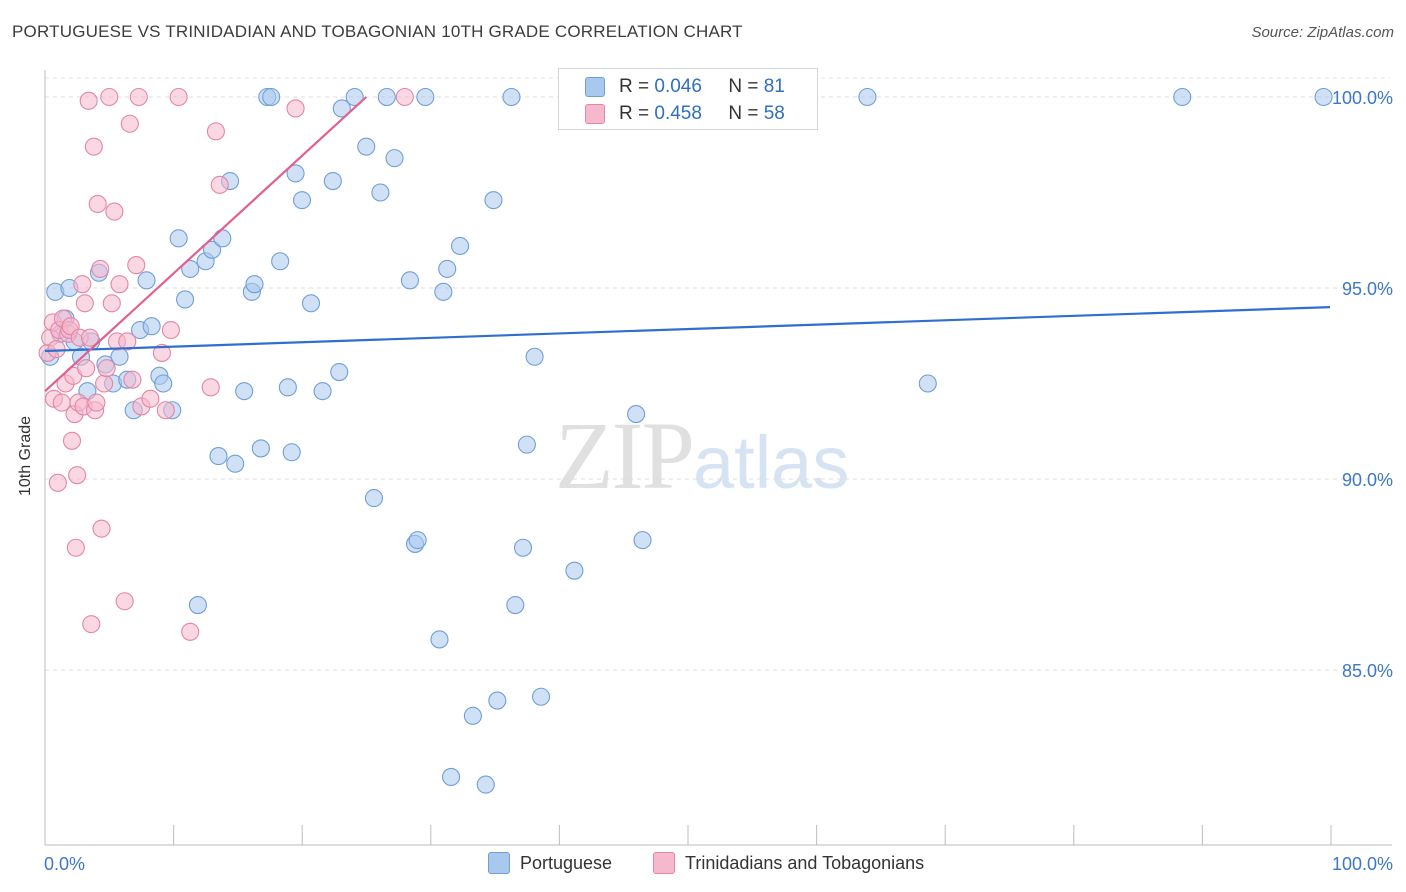  What do you see at coordinates (664, 863) in the screenshot?
I see `bottom-legend-swatch-trinidadians` at bounding box center [664, 863].